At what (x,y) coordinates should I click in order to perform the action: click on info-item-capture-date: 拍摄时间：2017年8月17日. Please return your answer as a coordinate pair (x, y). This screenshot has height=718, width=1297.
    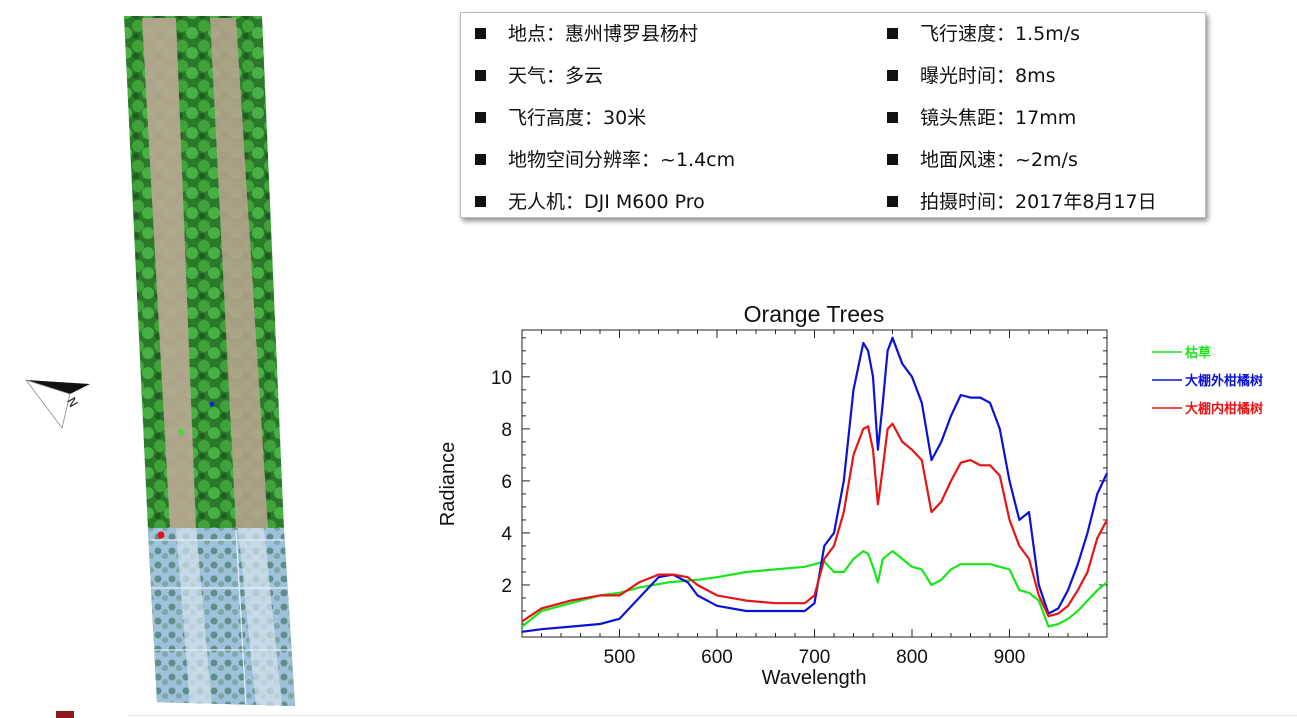
    Looking at the image, I should click on (1022, 202).